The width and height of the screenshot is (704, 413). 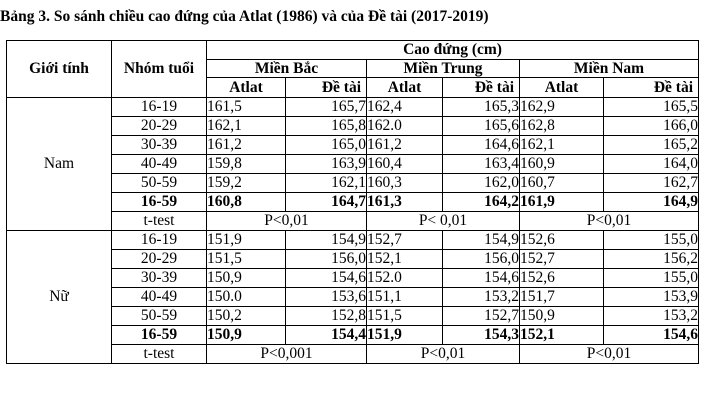 What do you see at coordinates (159, 354) in the screenshot?
I see `ttest-label: t-test` at bounding box center [159, 354].